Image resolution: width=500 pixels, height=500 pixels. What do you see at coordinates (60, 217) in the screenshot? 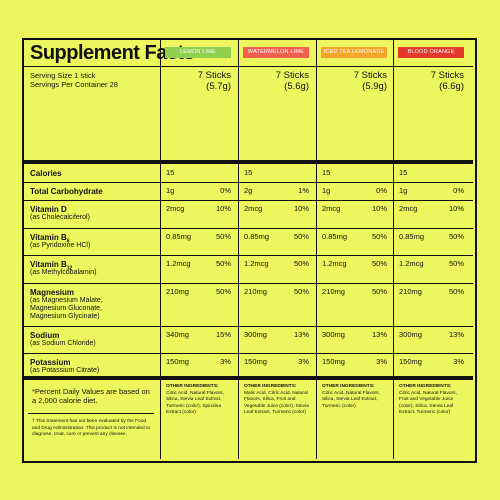
I see `nutrient-source: (as Cholecalciferol)` at bounding box center [60, 217].